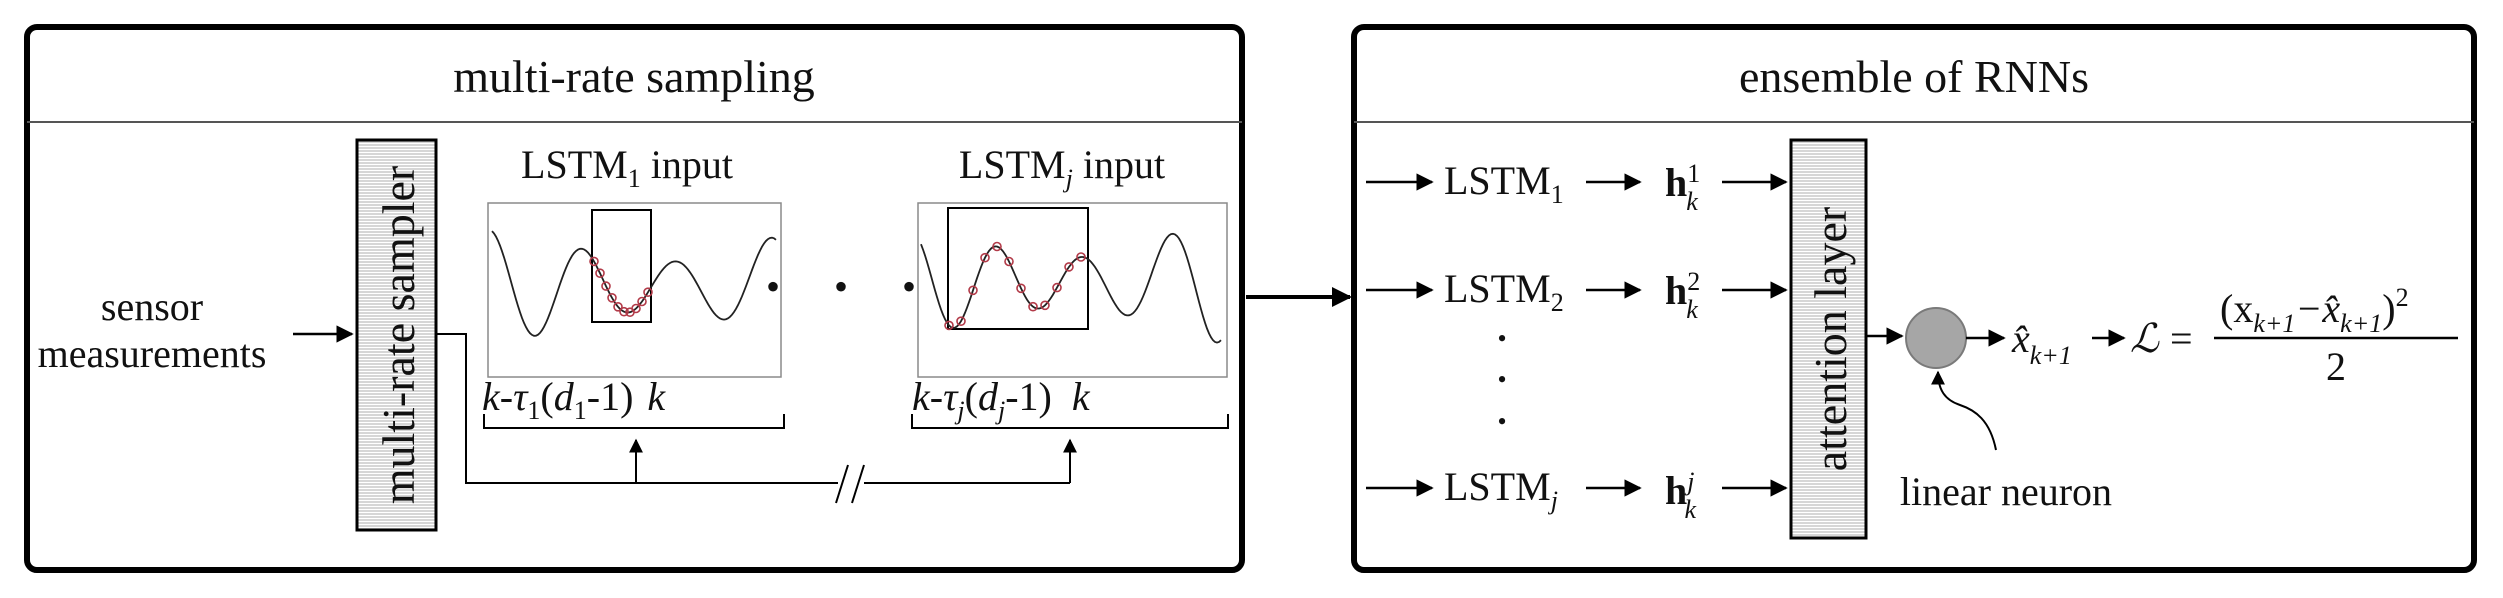  What do you see at coordinates (1682, 295) in the screenshot?
I see `hidden-state-2: h2 k` at bounding box center [1682, 295].